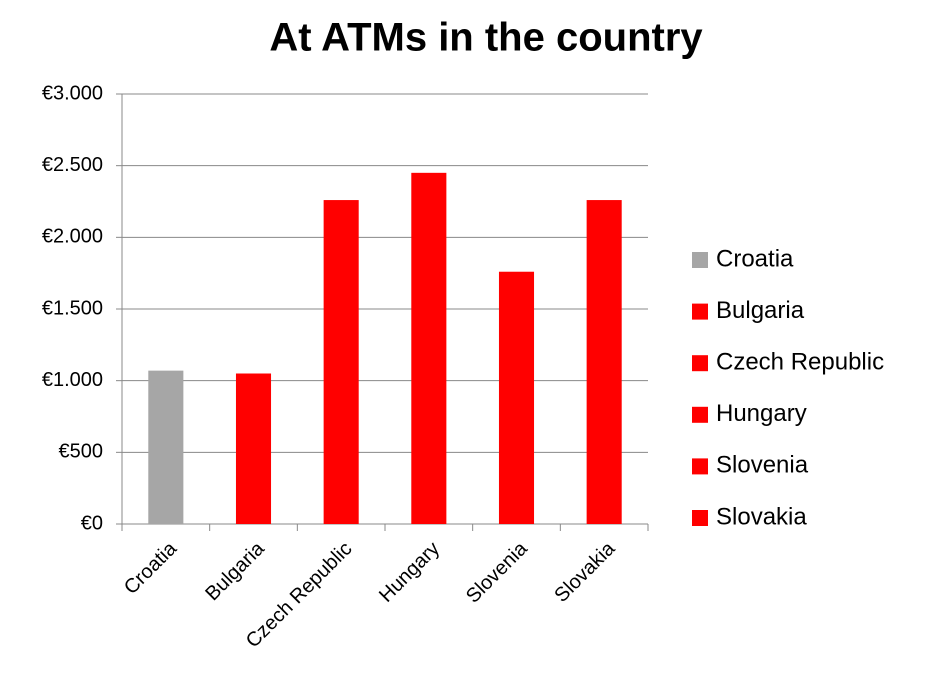 This screenshot has width=943, height=685. Describe the element at coordinates (72, 165) in the screenshot. I see `y-tick-label: €2.500` at that location.